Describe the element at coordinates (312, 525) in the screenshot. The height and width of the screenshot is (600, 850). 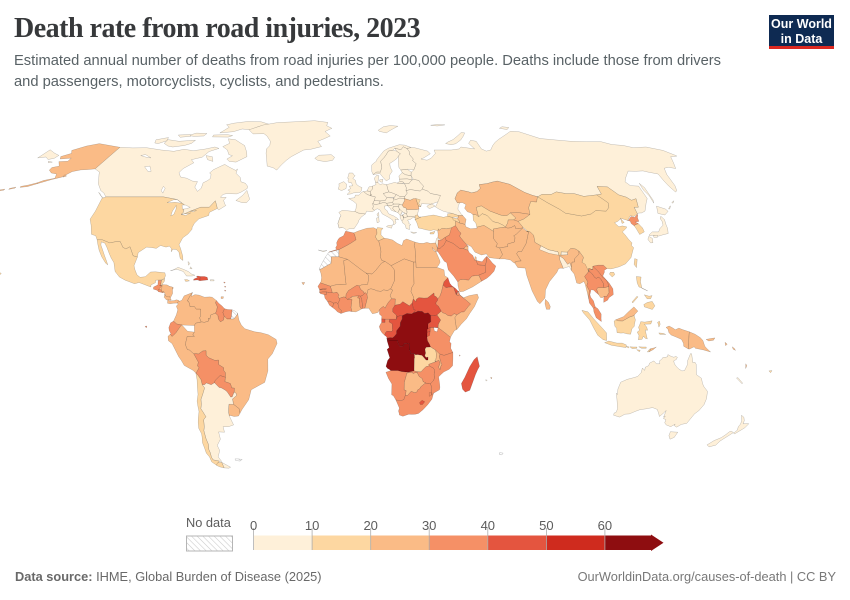
I see `svg-text: 10` at that location.